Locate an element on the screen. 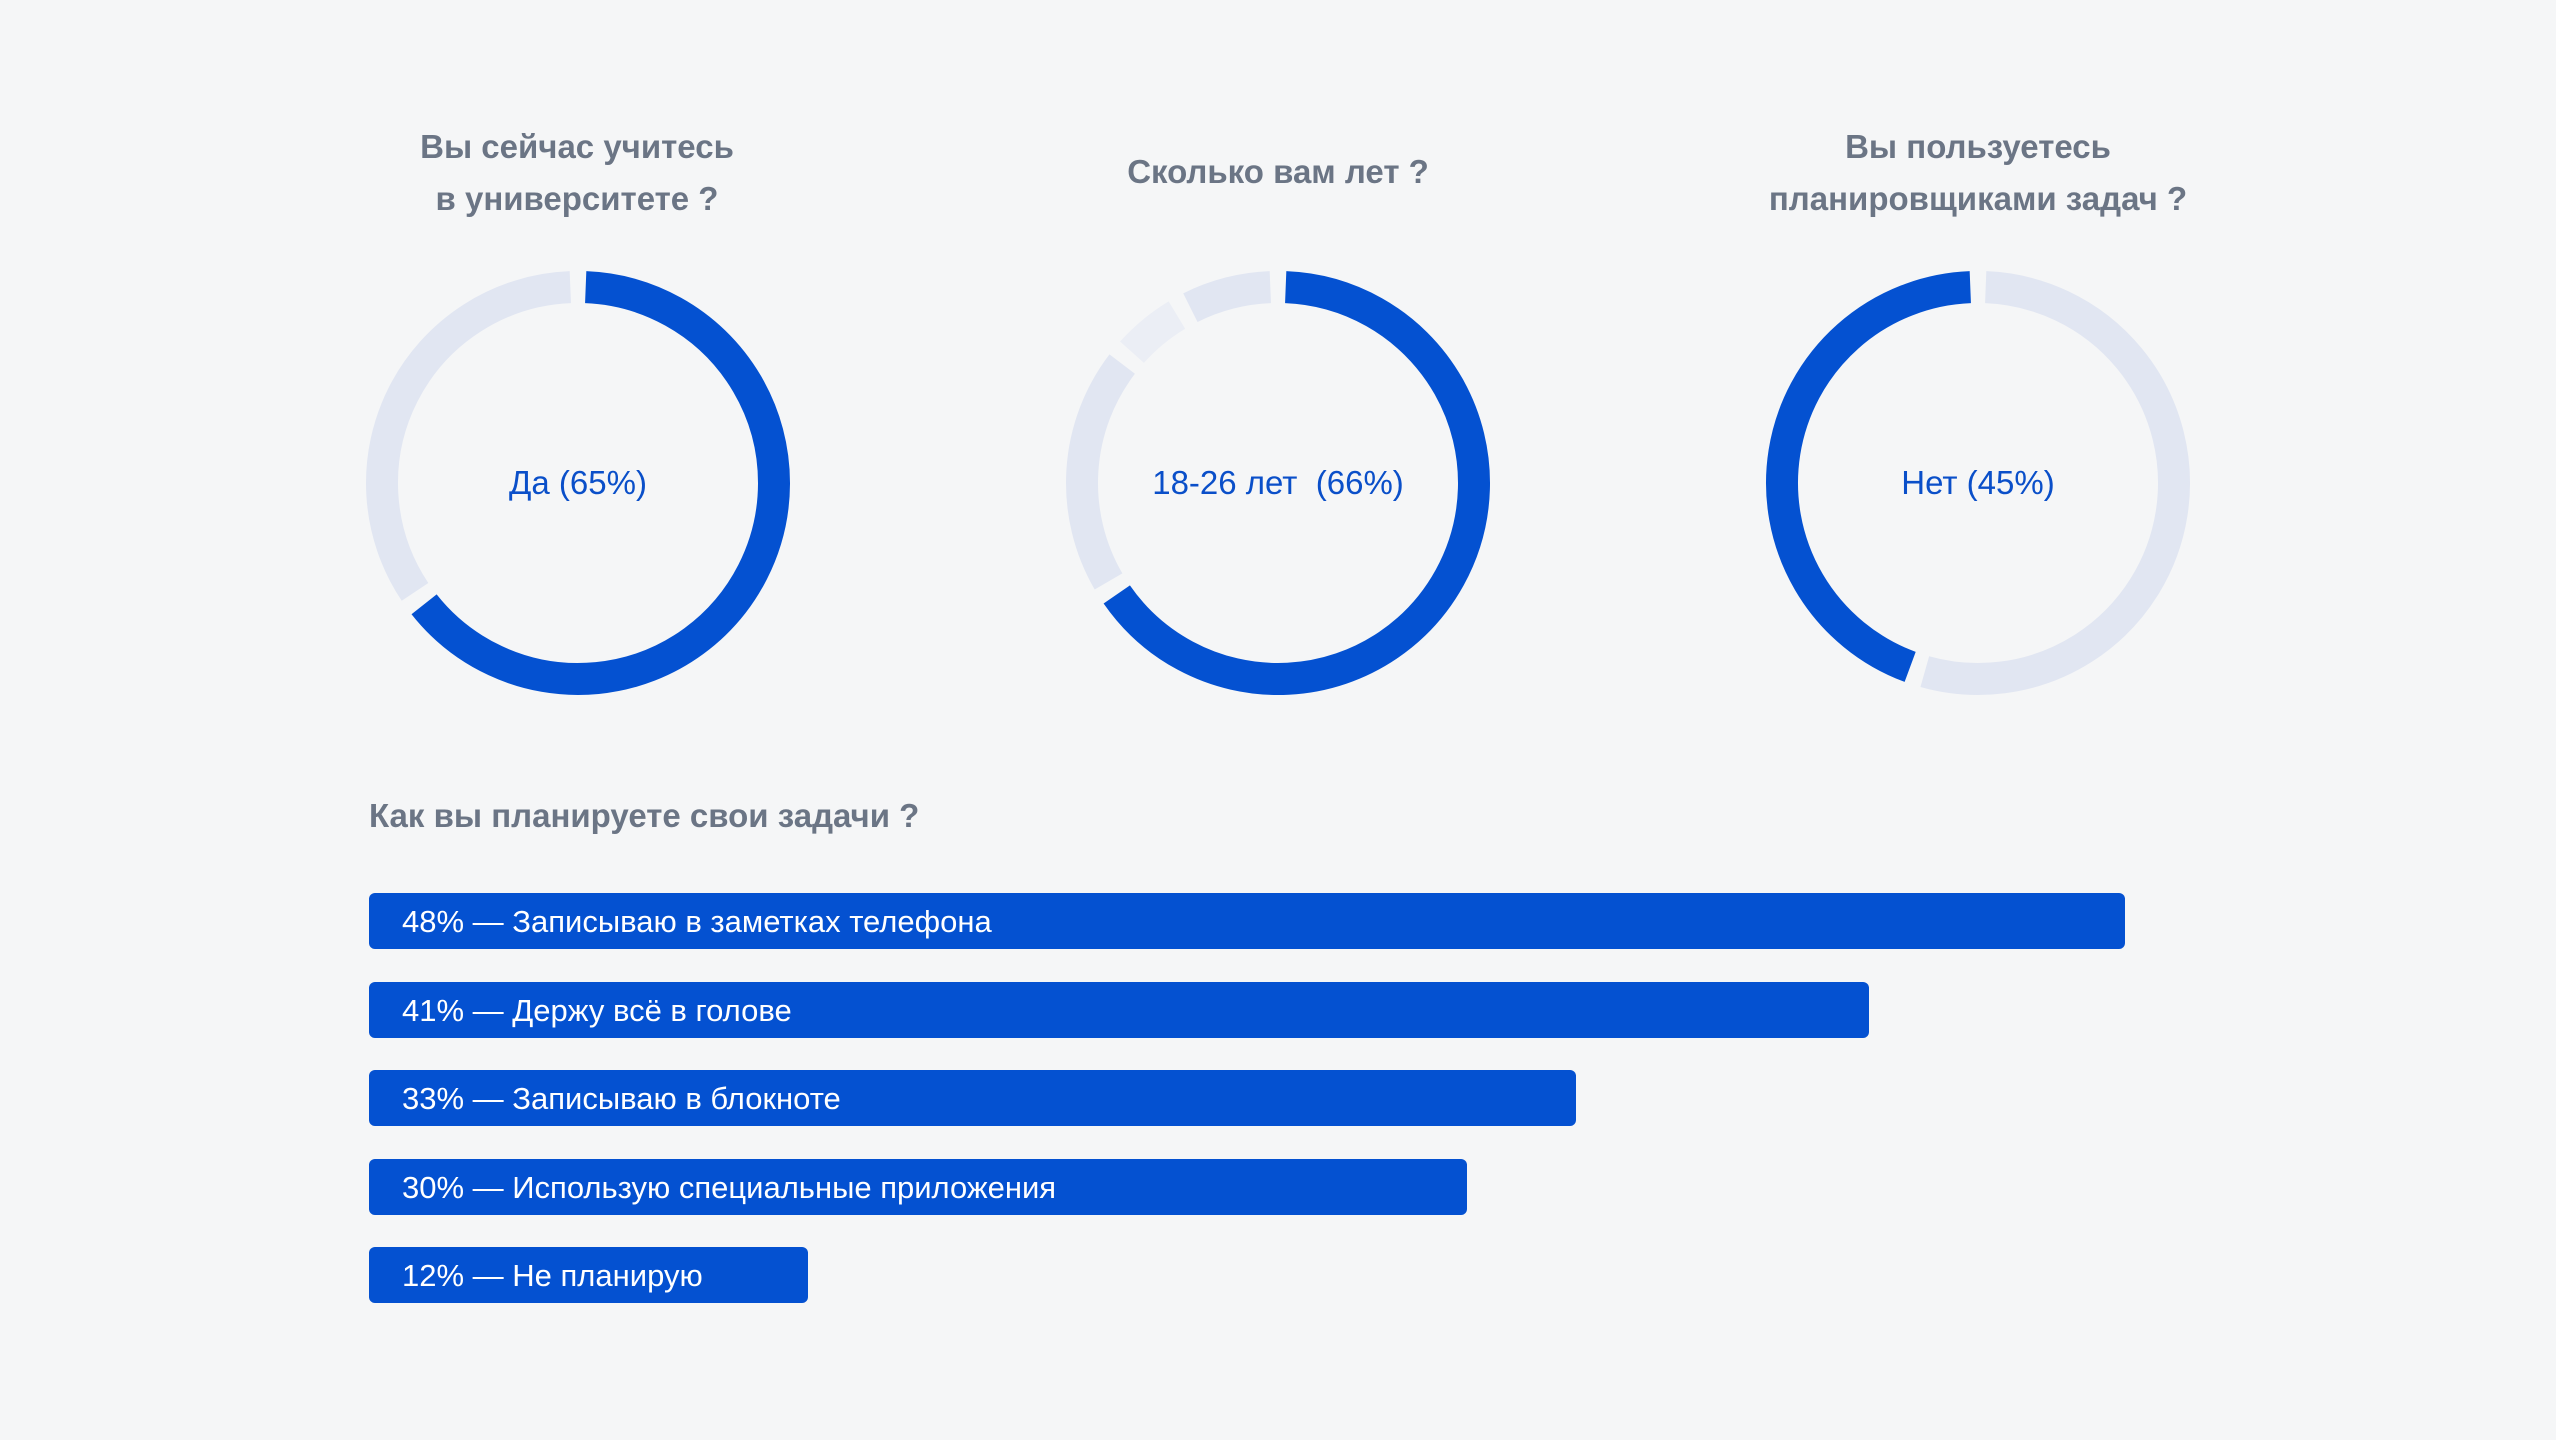  donut-3-svg is located at coordinates (1978, 483).